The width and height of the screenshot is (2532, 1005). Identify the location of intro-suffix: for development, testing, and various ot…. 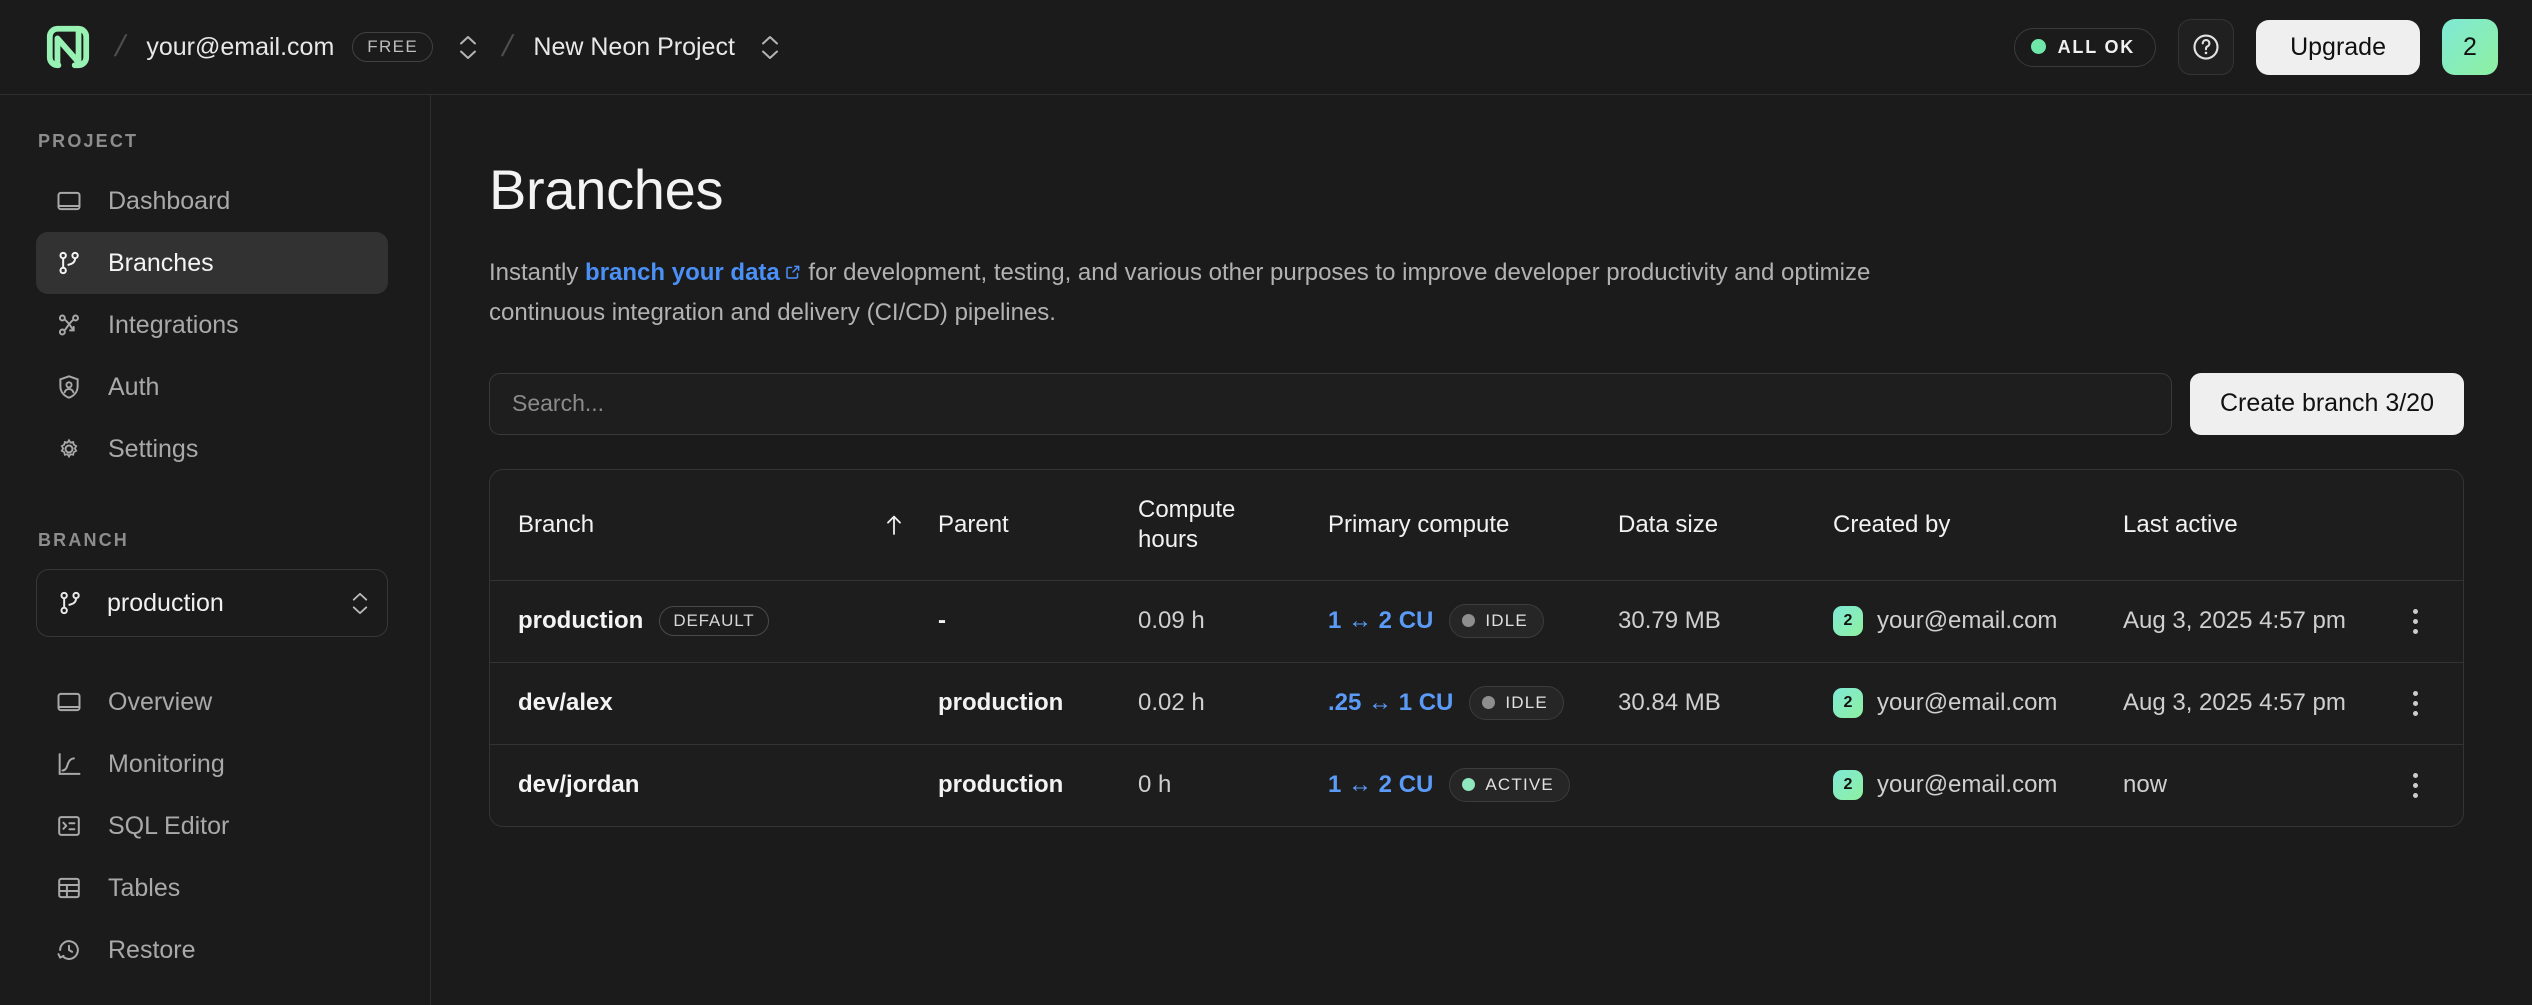
(1180, 292).